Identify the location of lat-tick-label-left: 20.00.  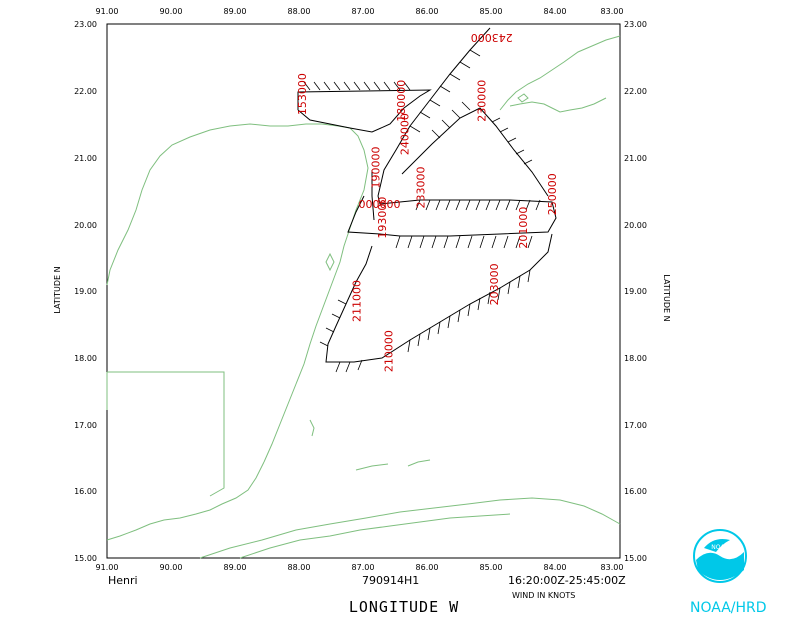
(85, 225).